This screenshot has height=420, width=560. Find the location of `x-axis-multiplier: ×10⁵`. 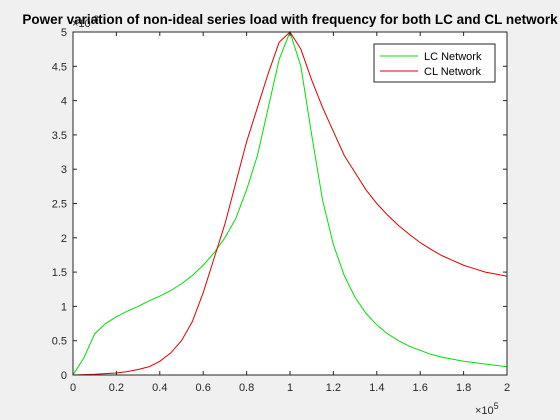

x-axis-multiplier: ×10⁵ is located at coordinates (487, 409).